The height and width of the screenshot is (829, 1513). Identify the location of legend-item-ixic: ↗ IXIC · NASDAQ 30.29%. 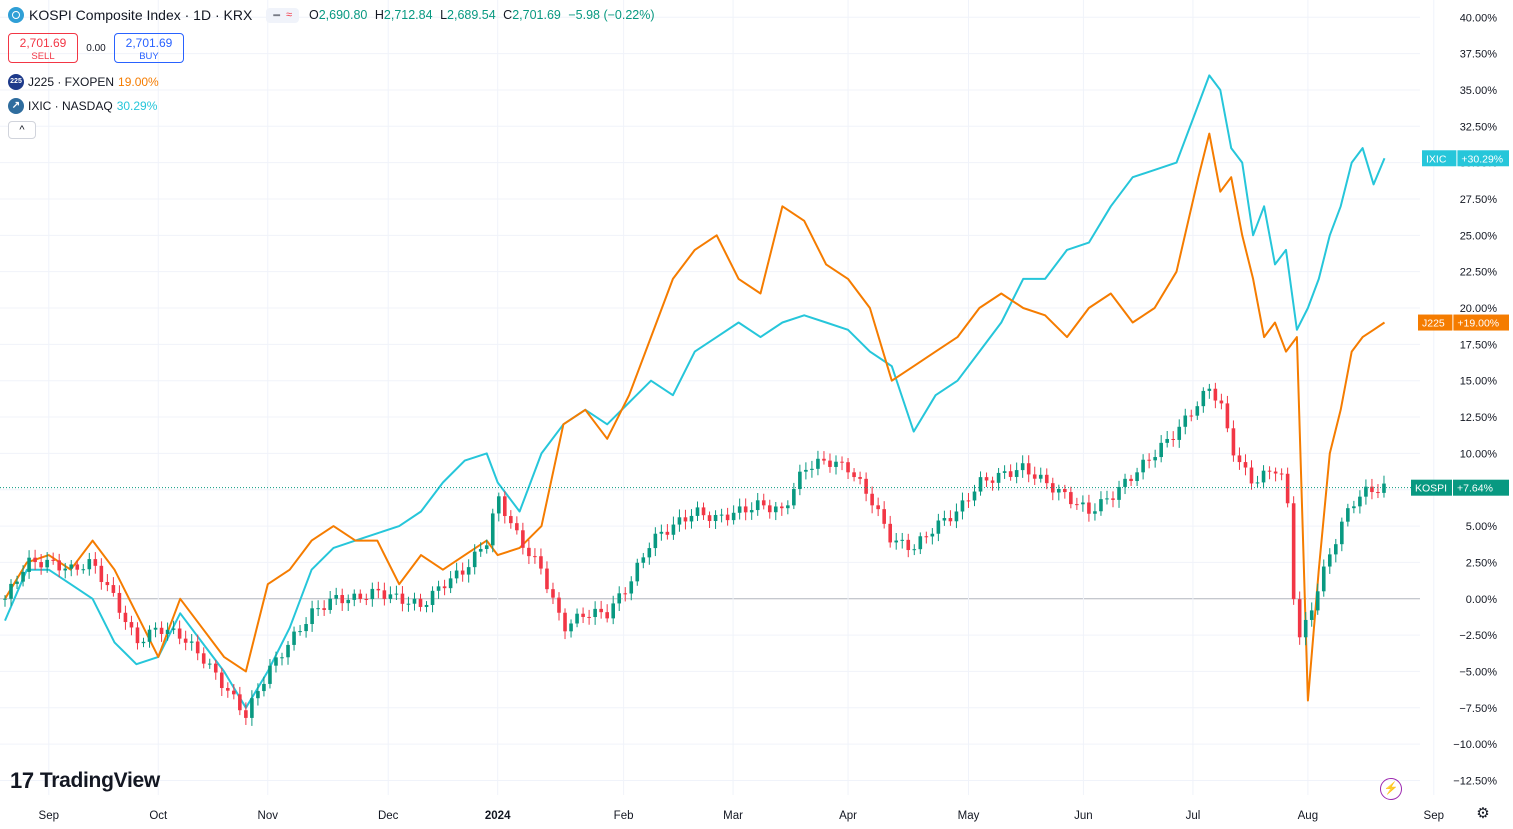
(82, 106).